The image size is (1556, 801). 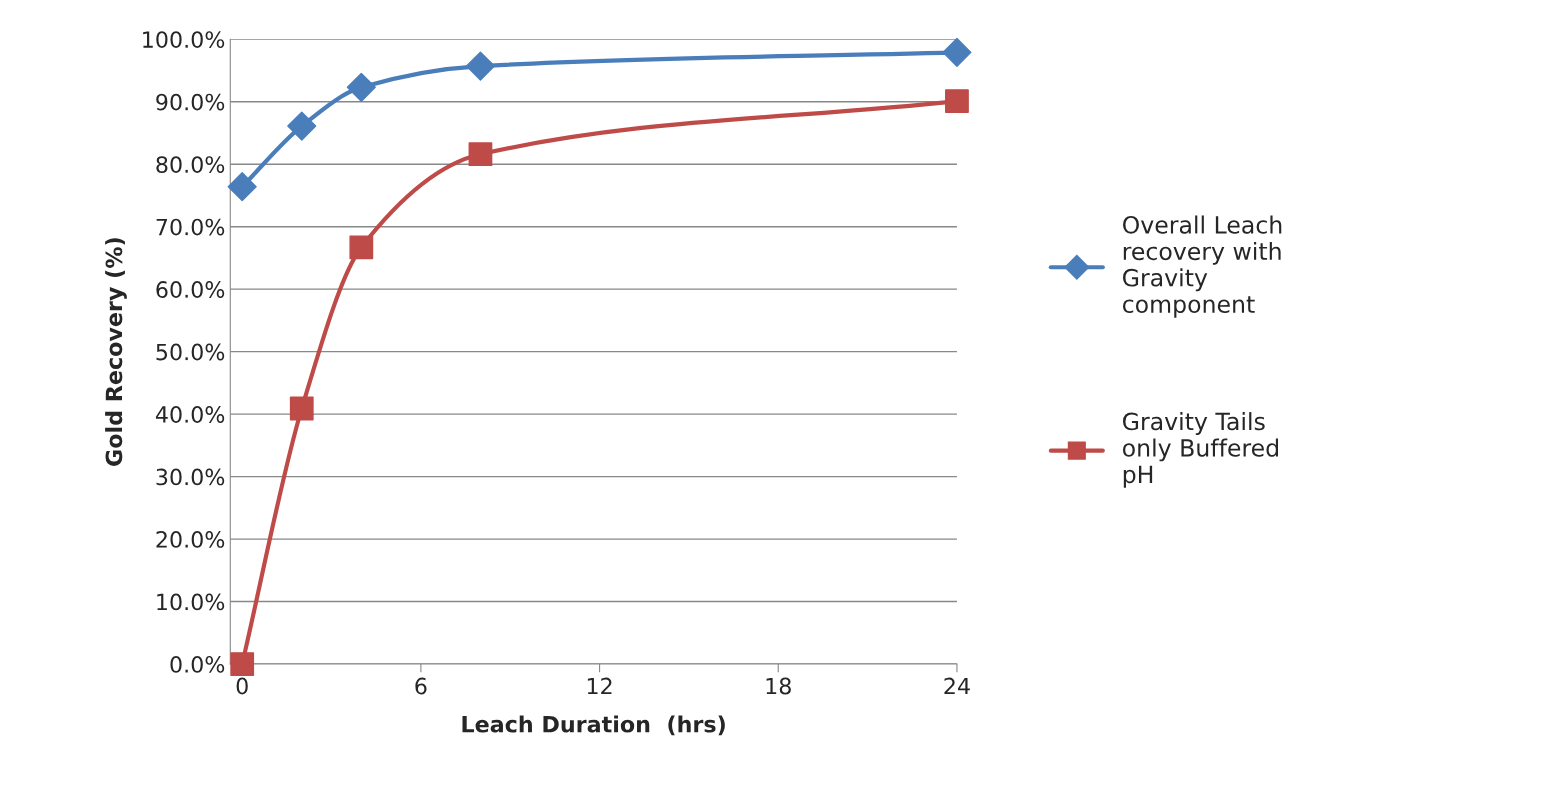 What do you see at coordinates (599, 686) in the screenshot?
I see `x-tick-label: 12` at bounding box center [599, 686].